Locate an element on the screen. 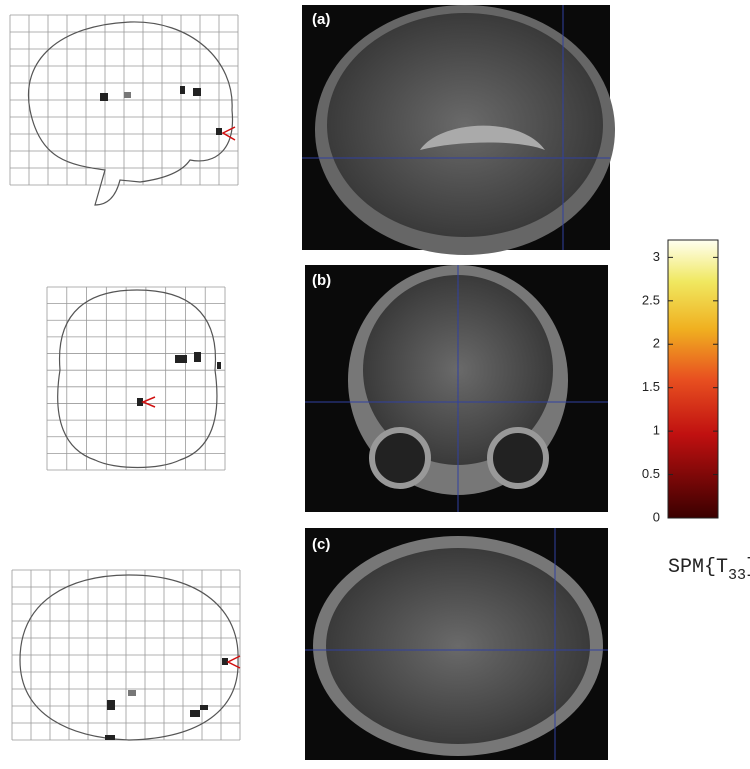 The height and width of the screenshot is (769, 750). colorbar-tick-label: 2.5 is located at coordinates (651, 299).